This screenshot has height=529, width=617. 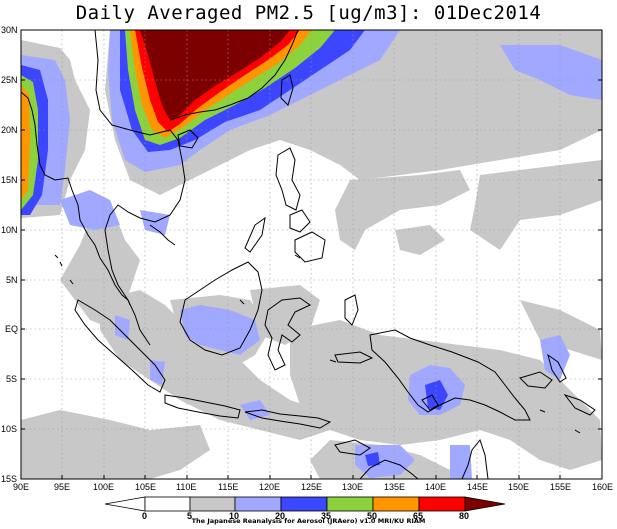 I want to click on lon-label: 105E, so click(x=145, y=487).